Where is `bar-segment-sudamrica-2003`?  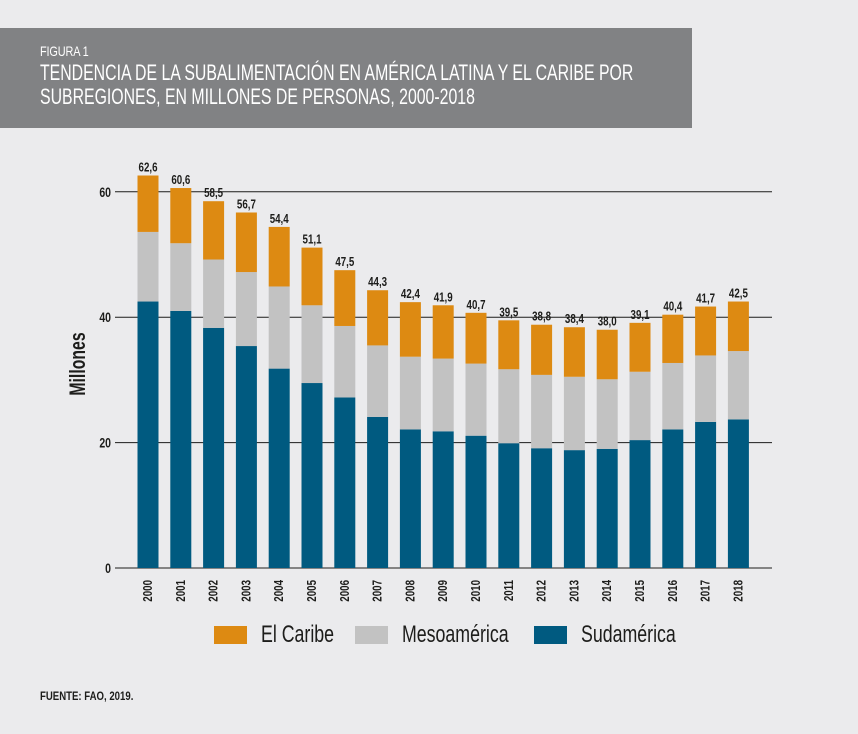
bar-segment-sudamrica-2003 is located at coordinates (246, 457).